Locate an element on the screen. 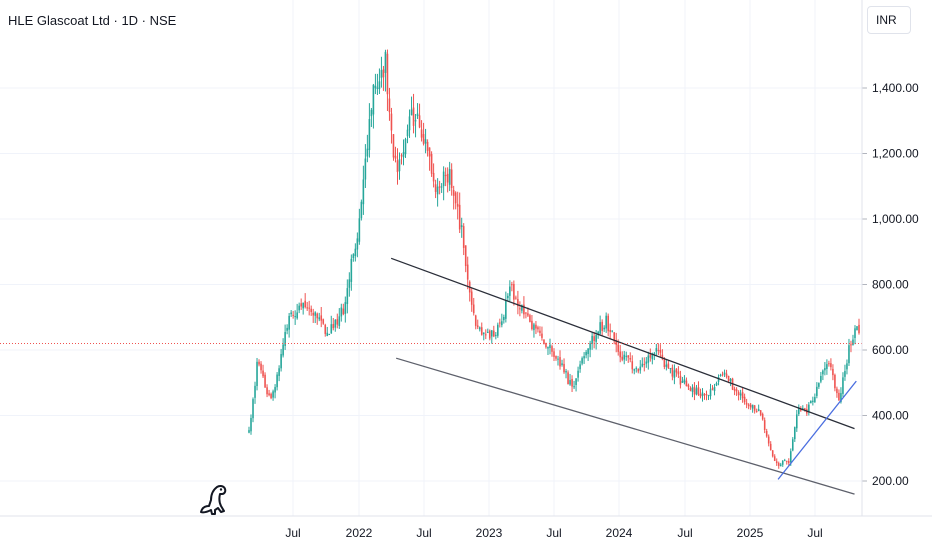 This screenshot has width=932, height=550. currency-selector: INR is located at coordinates (889, 20).